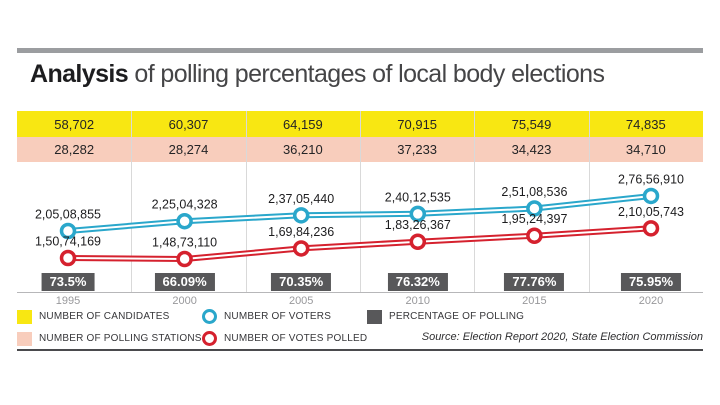 The image size is (720, 405). I want to click on page-title-lead: Analysis, so click(79, 74).